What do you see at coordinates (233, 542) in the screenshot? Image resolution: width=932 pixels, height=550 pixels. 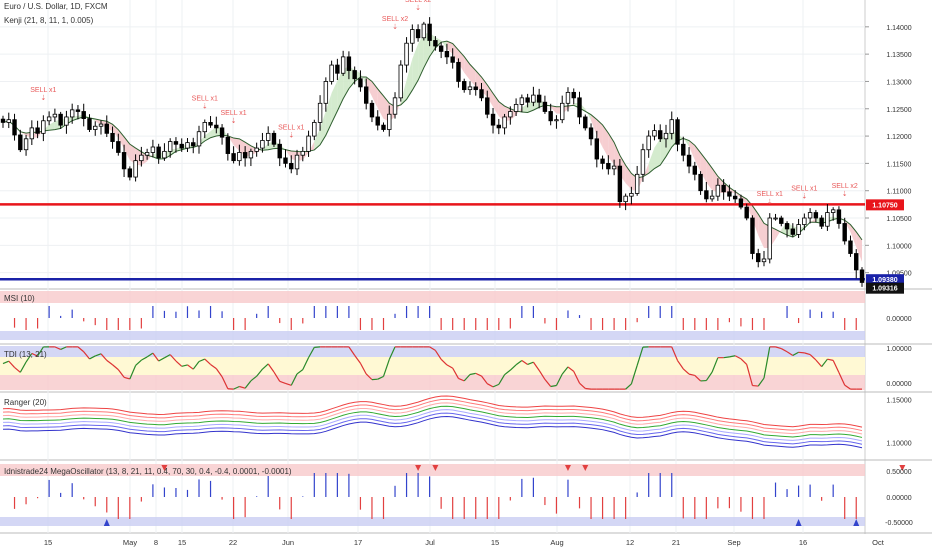 I see `x-tick-label: 22` at bounding box center [233, 542].